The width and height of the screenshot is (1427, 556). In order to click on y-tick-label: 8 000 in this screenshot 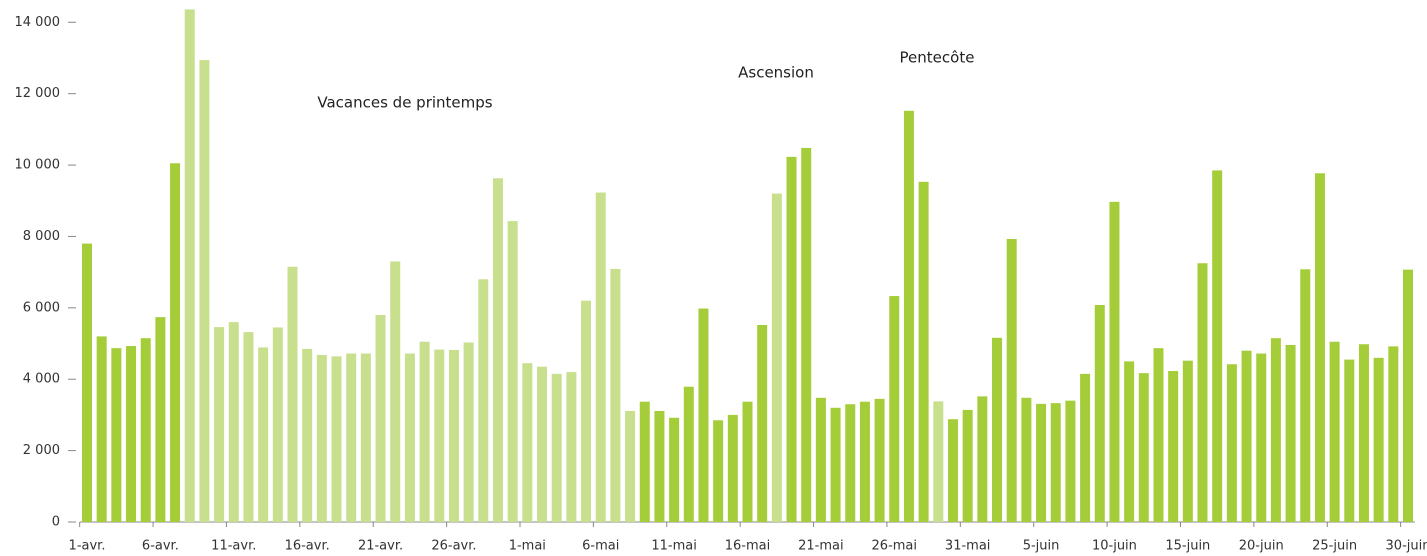, I will do `click(41, 236)`.